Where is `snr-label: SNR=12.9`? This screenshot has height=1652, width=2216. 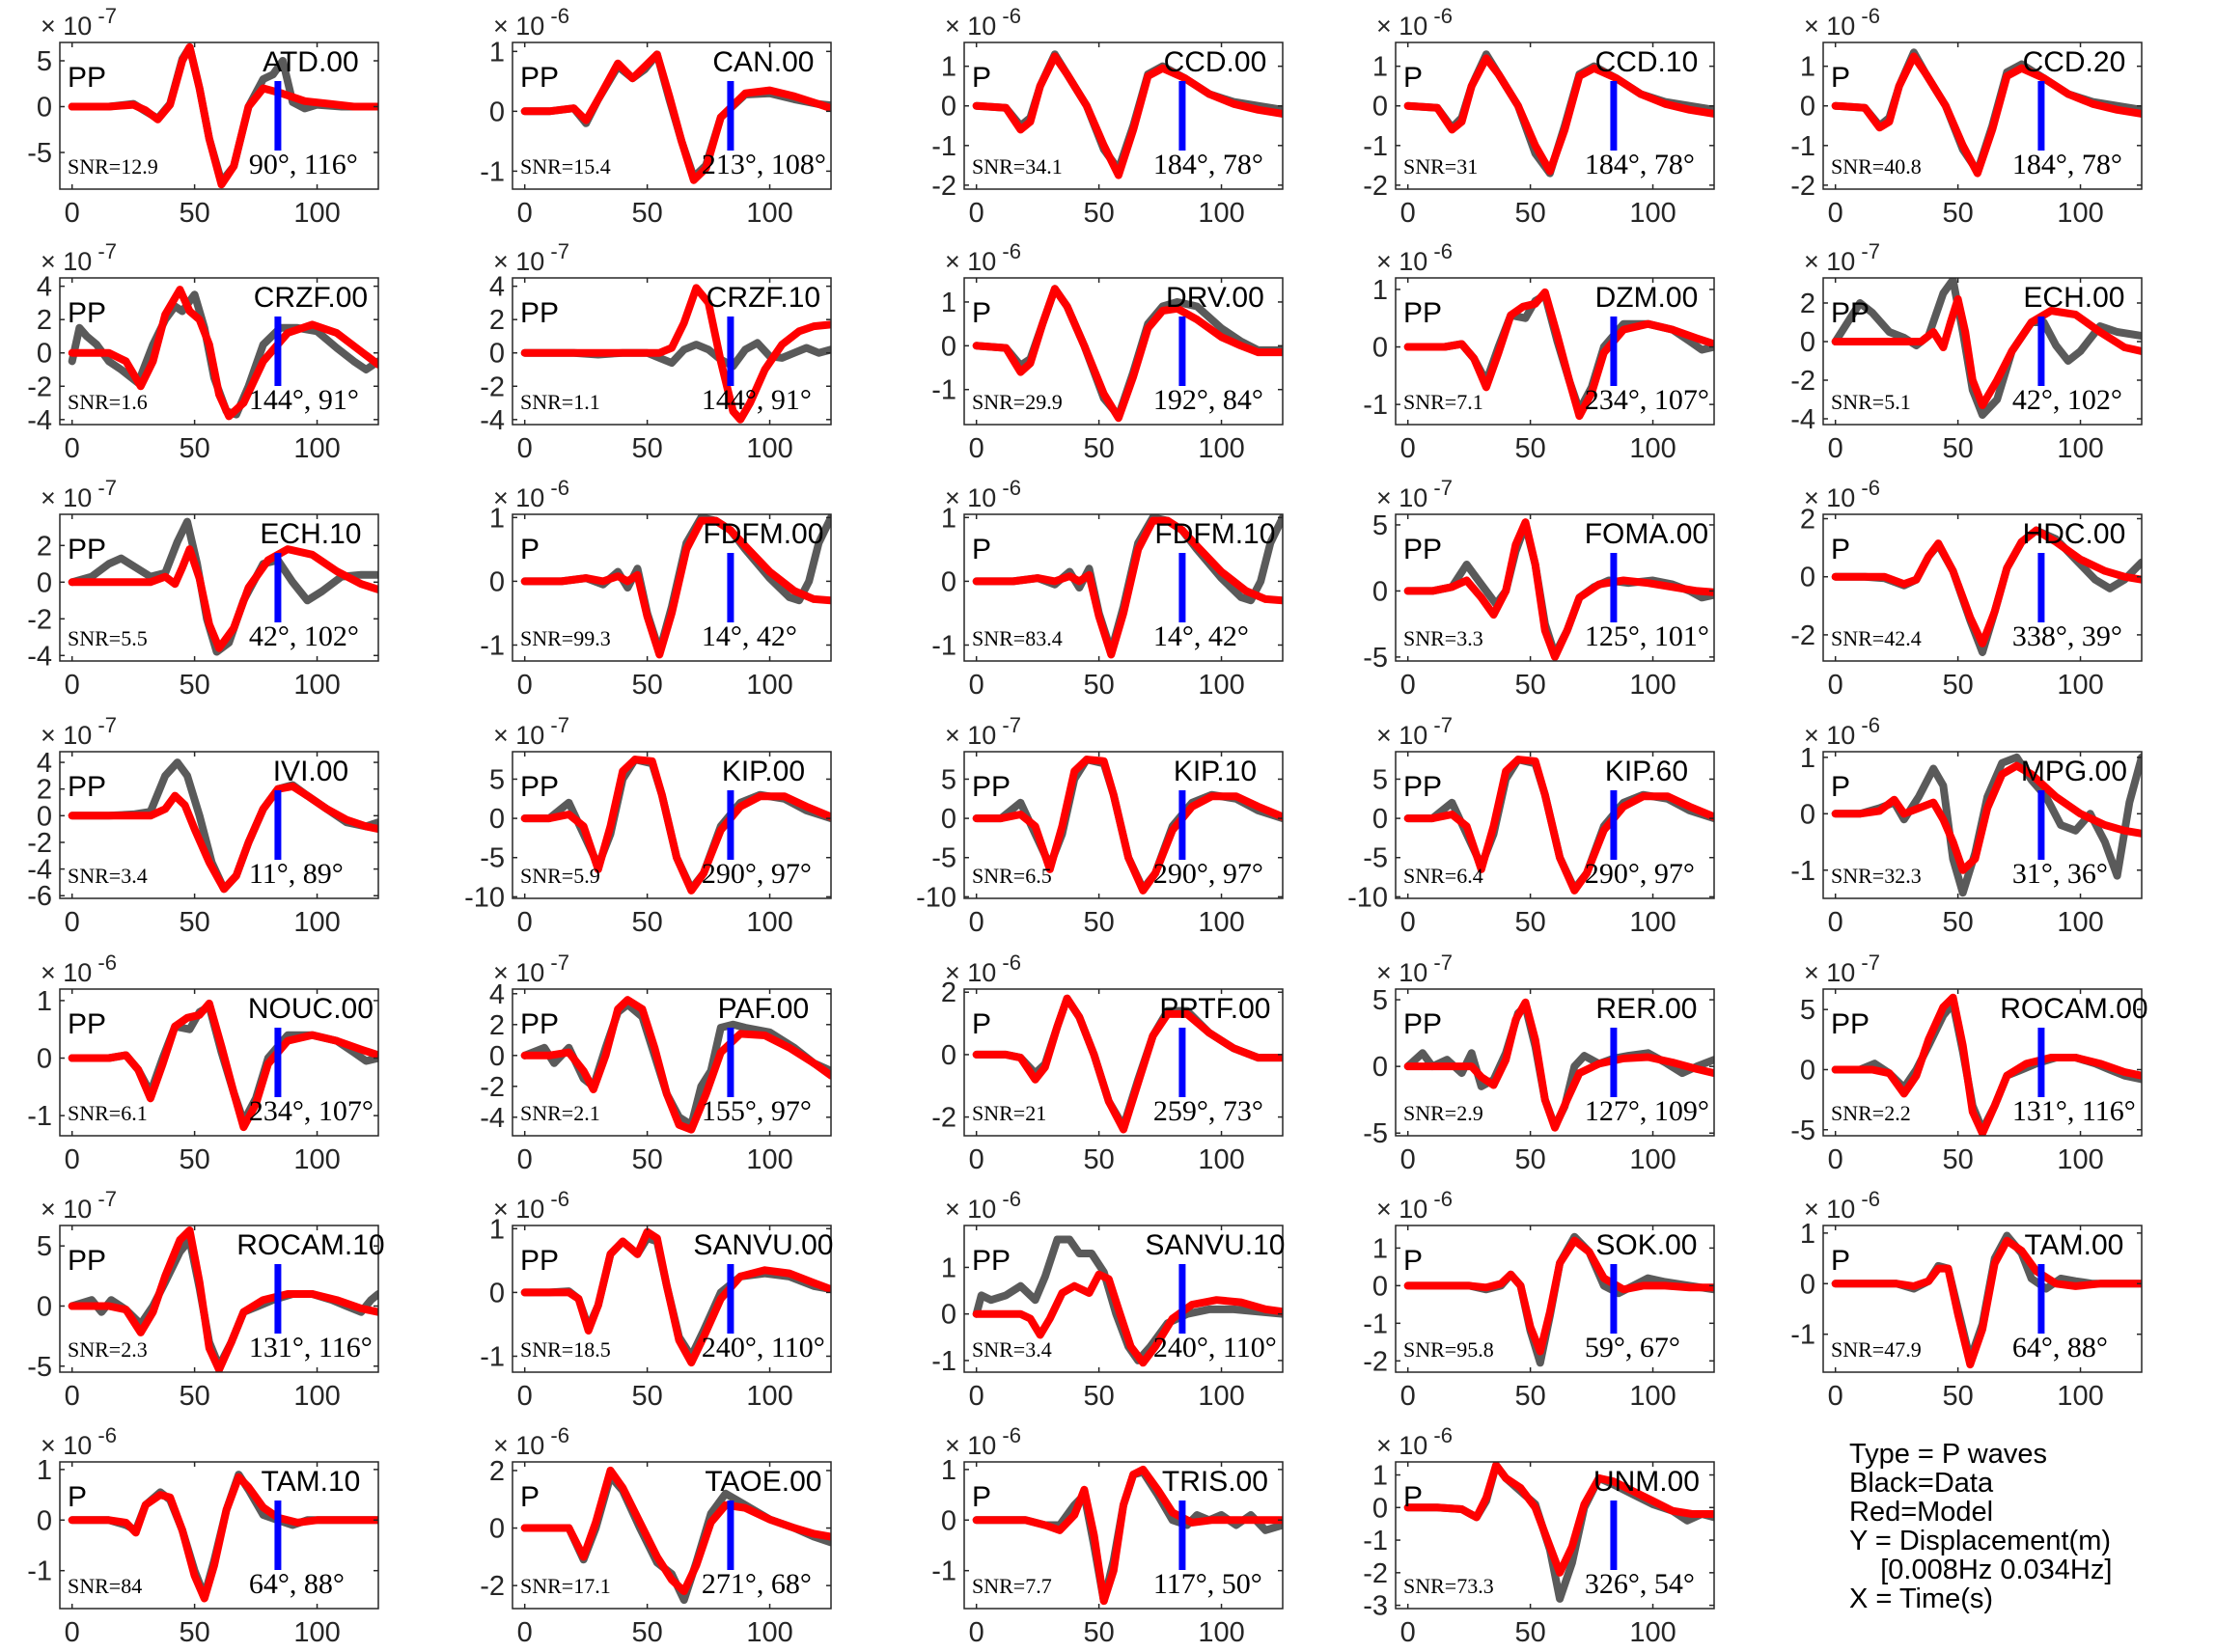 snr-label: SNR=12.9 is located at coordinates (113, 166).